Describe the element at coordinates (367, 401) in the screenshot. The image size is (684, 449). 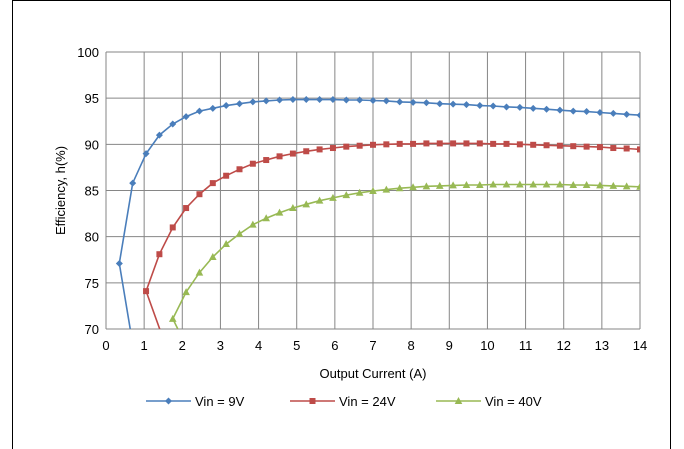
I see `legend-label: Vin = 24V` at that location.